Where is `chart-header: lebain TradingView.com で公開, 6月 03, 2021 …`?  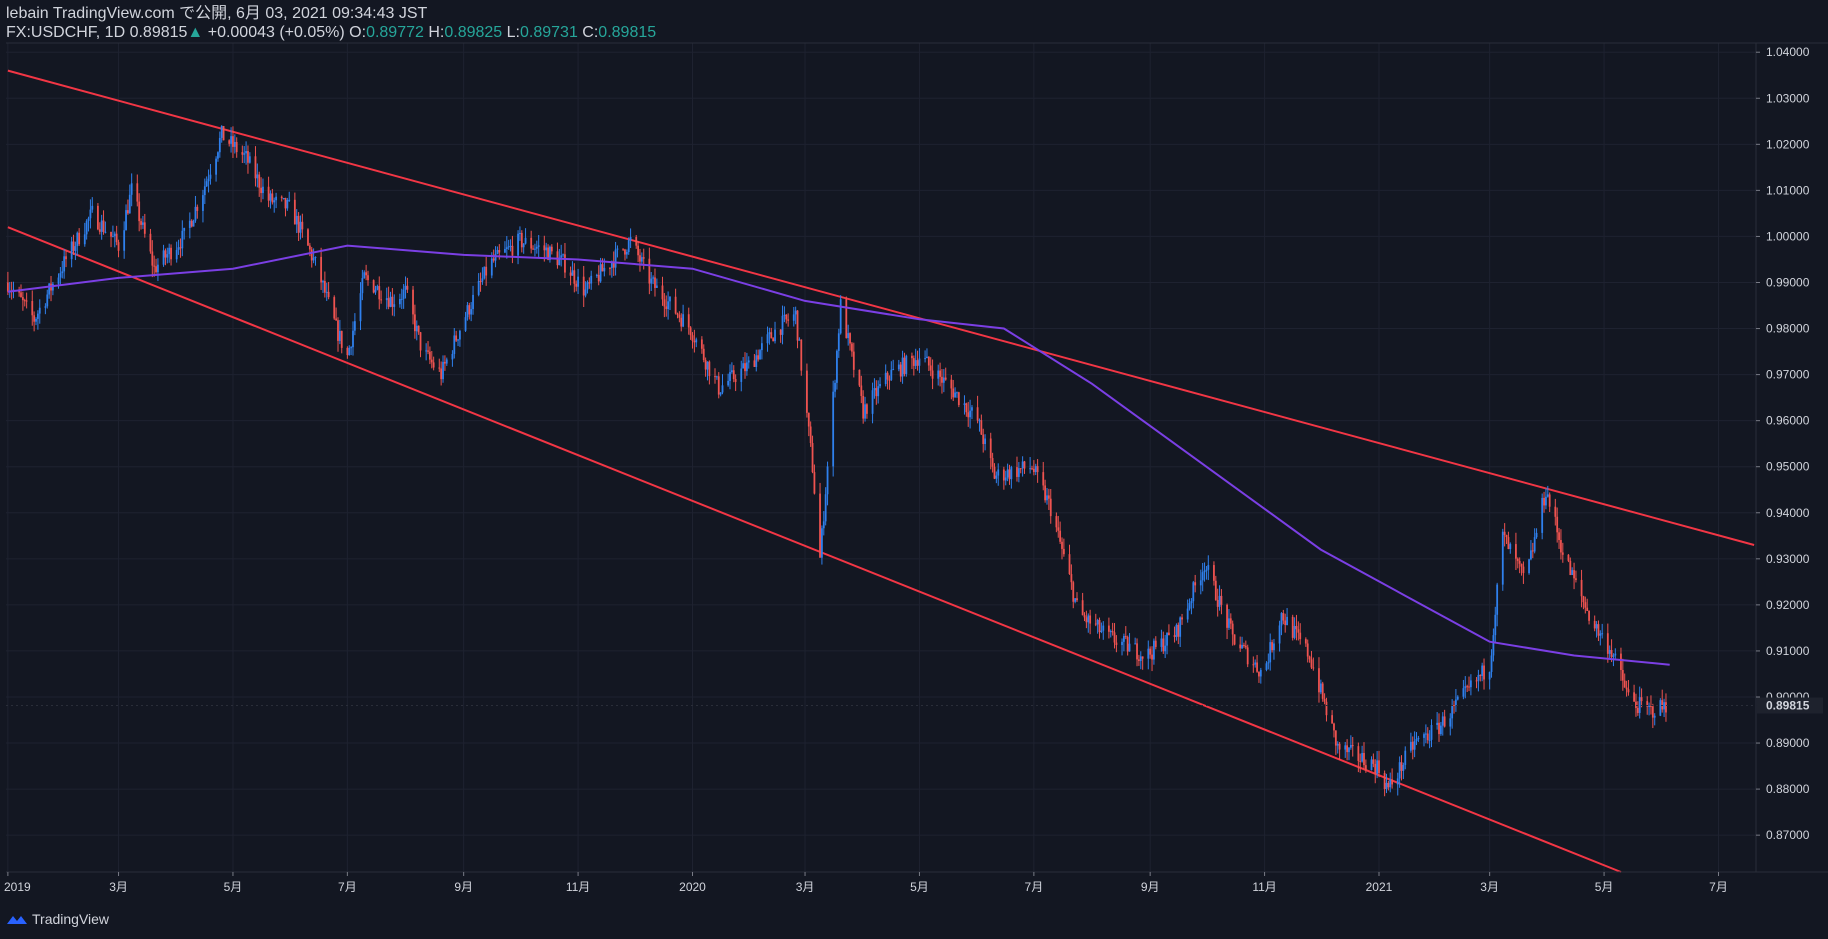
chart-header: lebain TradingView.com で公開, 6月 03, 2021 … is located at coordinates (331, 23).